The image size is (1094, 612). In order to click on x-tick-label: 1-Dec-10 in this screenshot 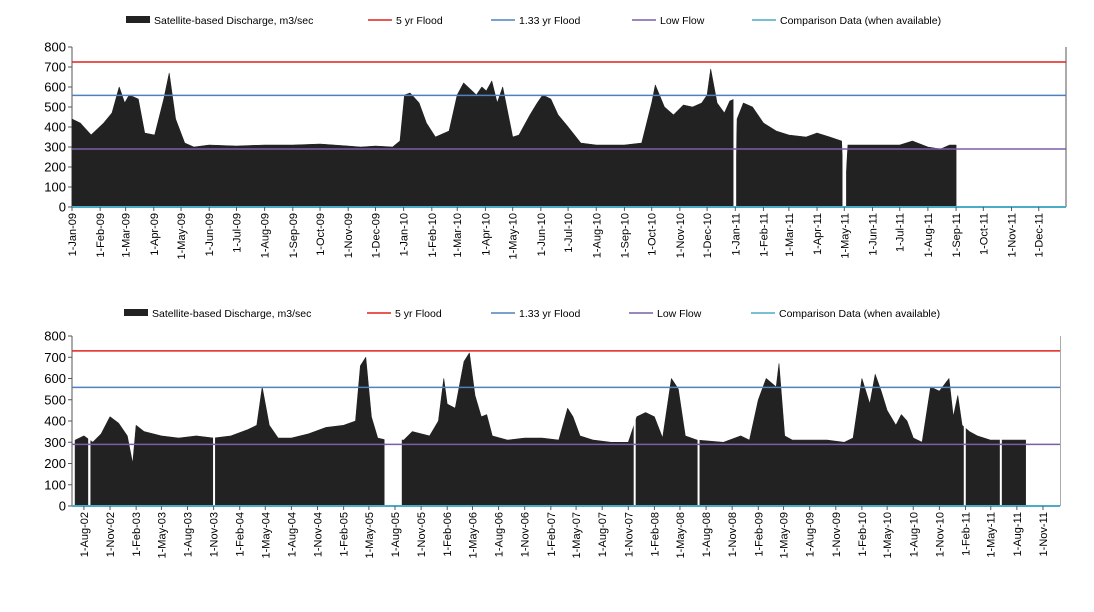, I will do `click(708, 235)`.